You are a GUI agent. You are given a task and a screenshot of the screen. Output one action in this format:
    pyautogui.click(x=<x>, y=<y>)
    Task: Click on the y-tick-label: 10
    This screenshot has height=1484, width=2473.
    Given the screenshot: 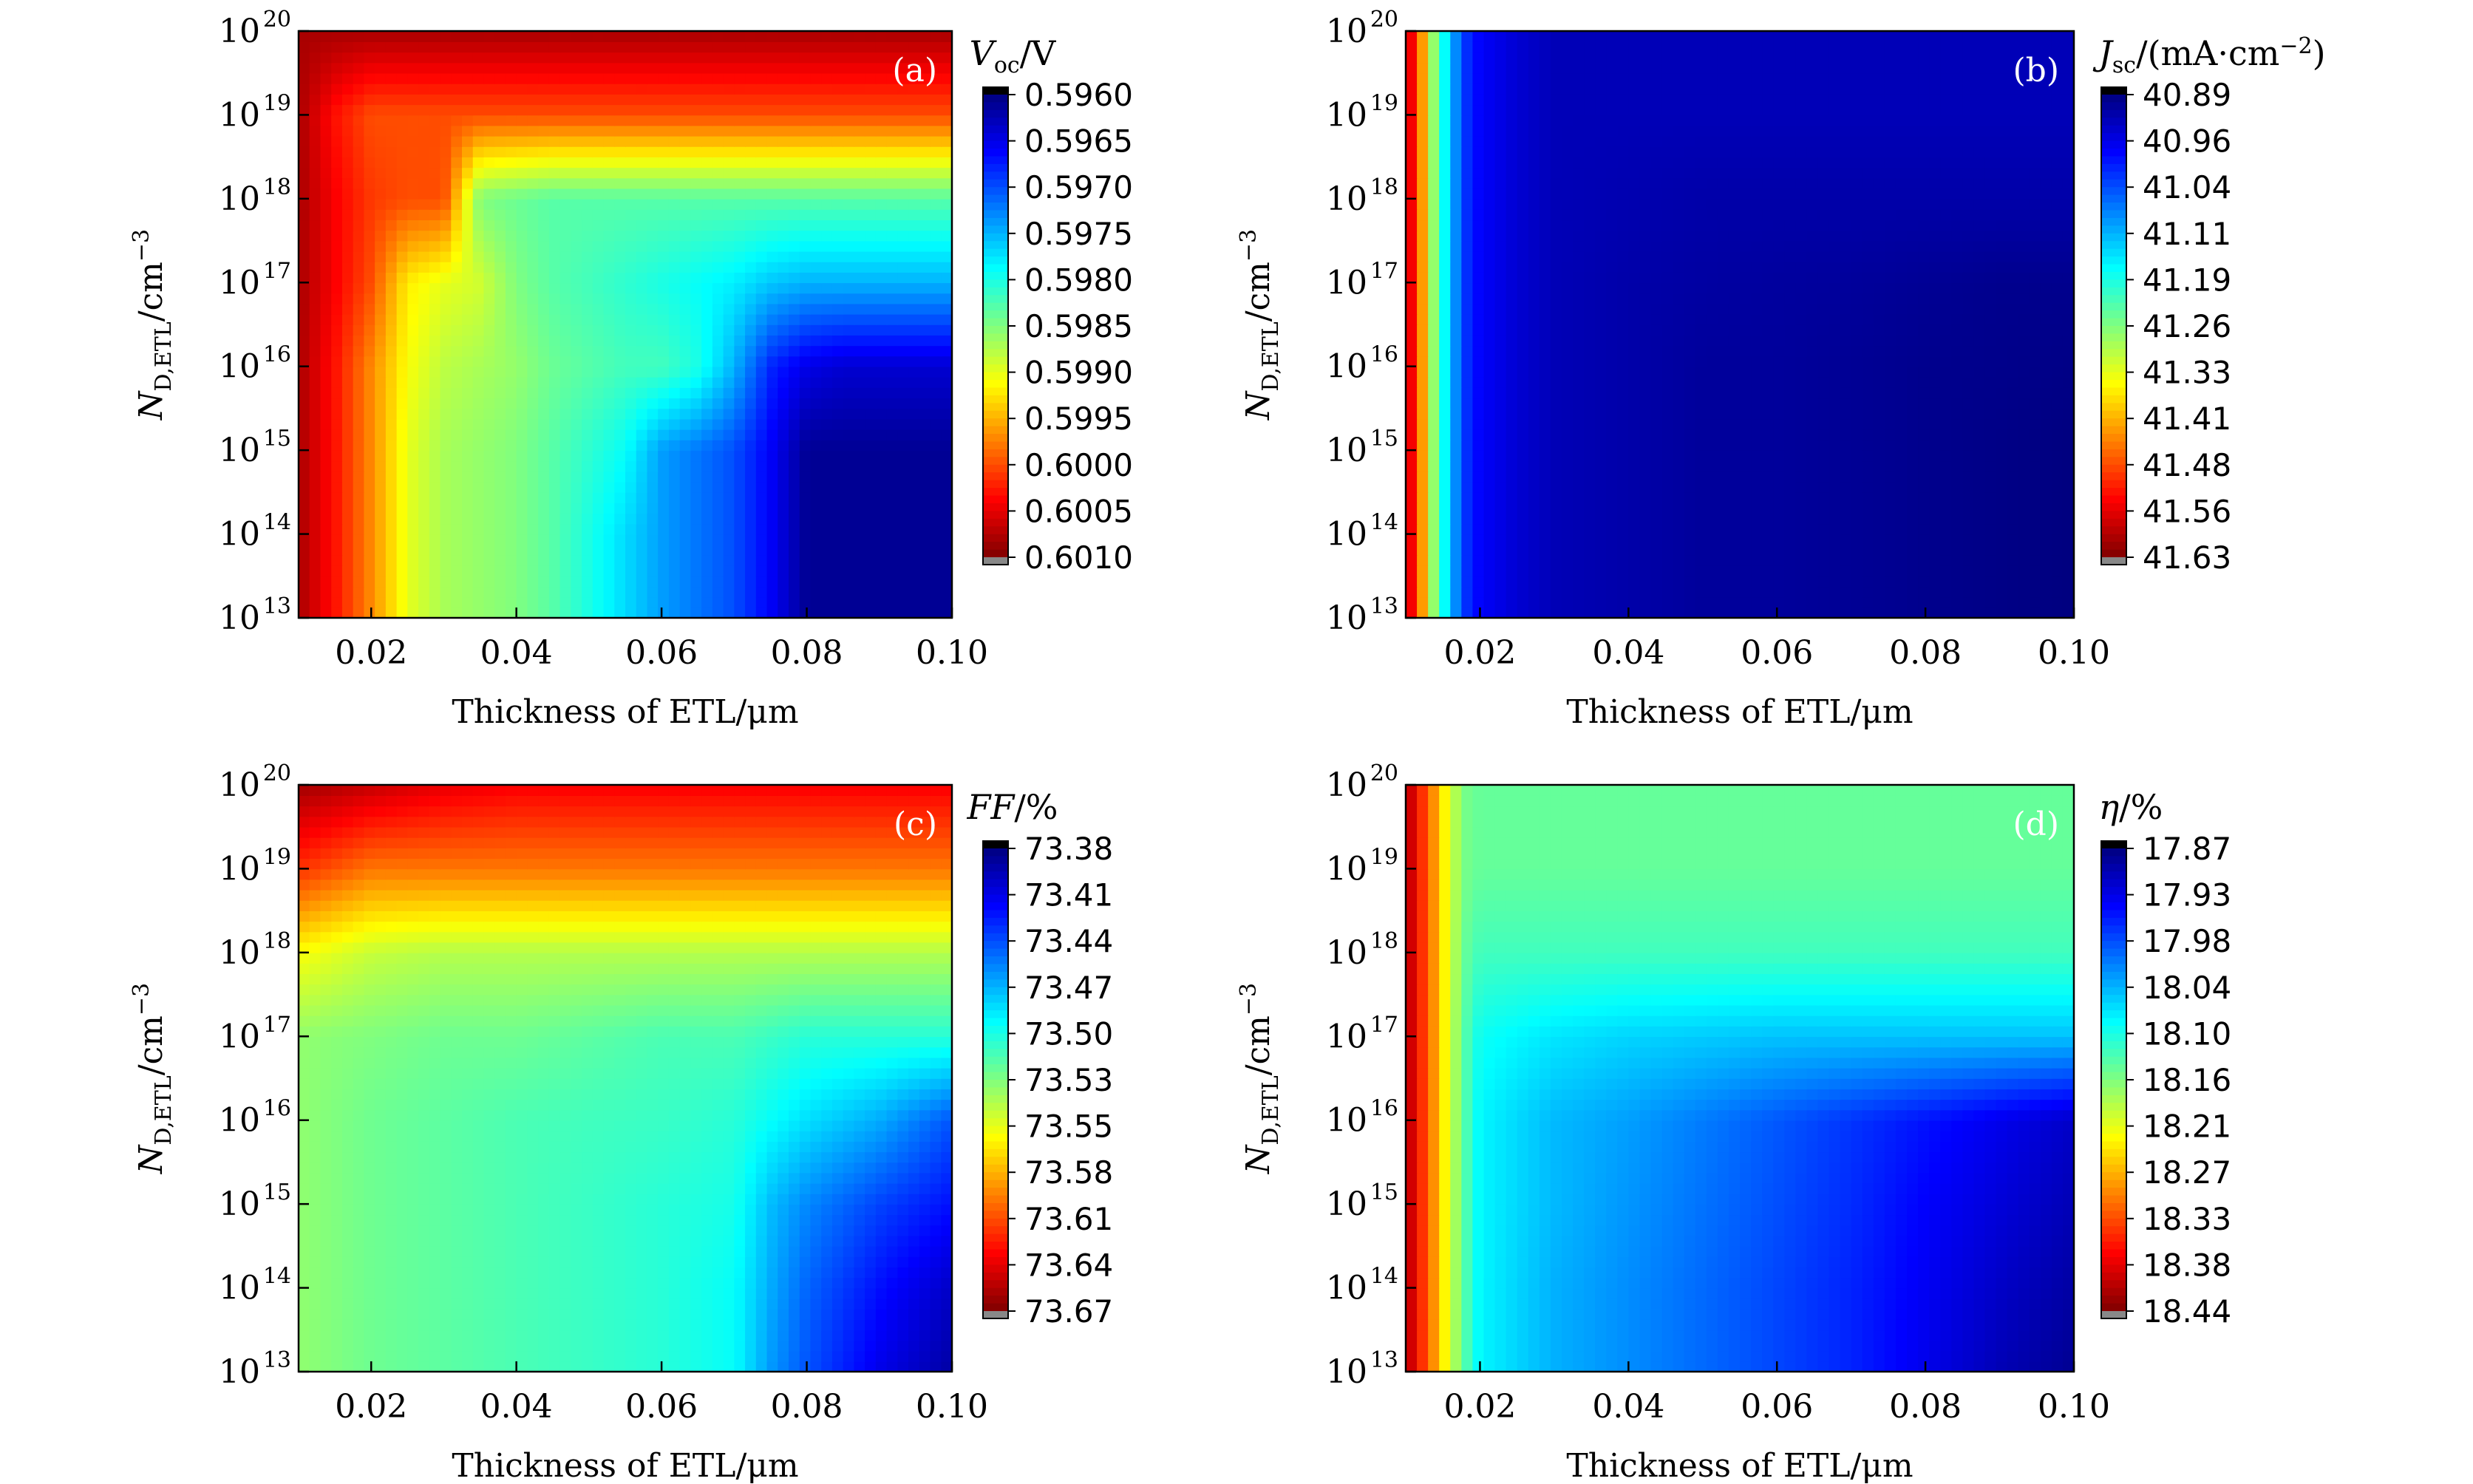 What is the action you would take?
    pyautogui.click(x=240, y=450)
    